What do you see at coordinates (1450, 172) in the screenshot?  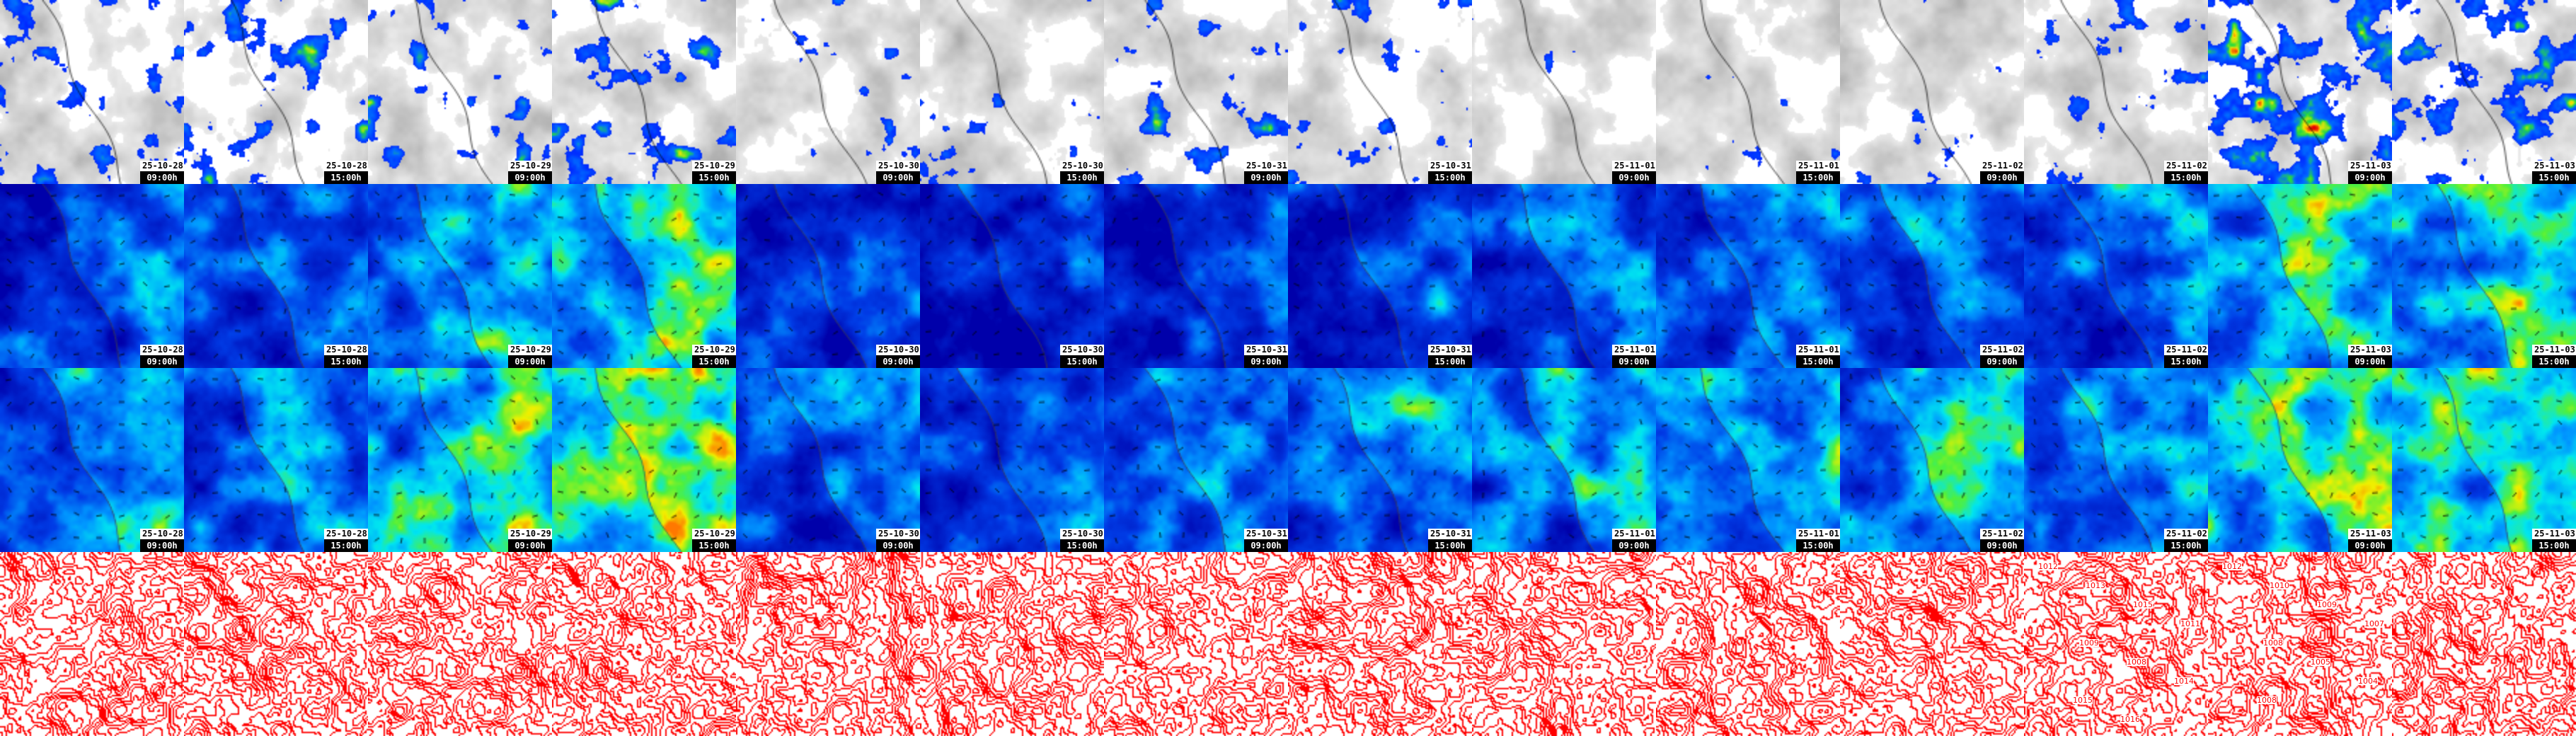 I see `timestamp-label: 25-10-31 15:00h` at bounding box center [1450, 172].